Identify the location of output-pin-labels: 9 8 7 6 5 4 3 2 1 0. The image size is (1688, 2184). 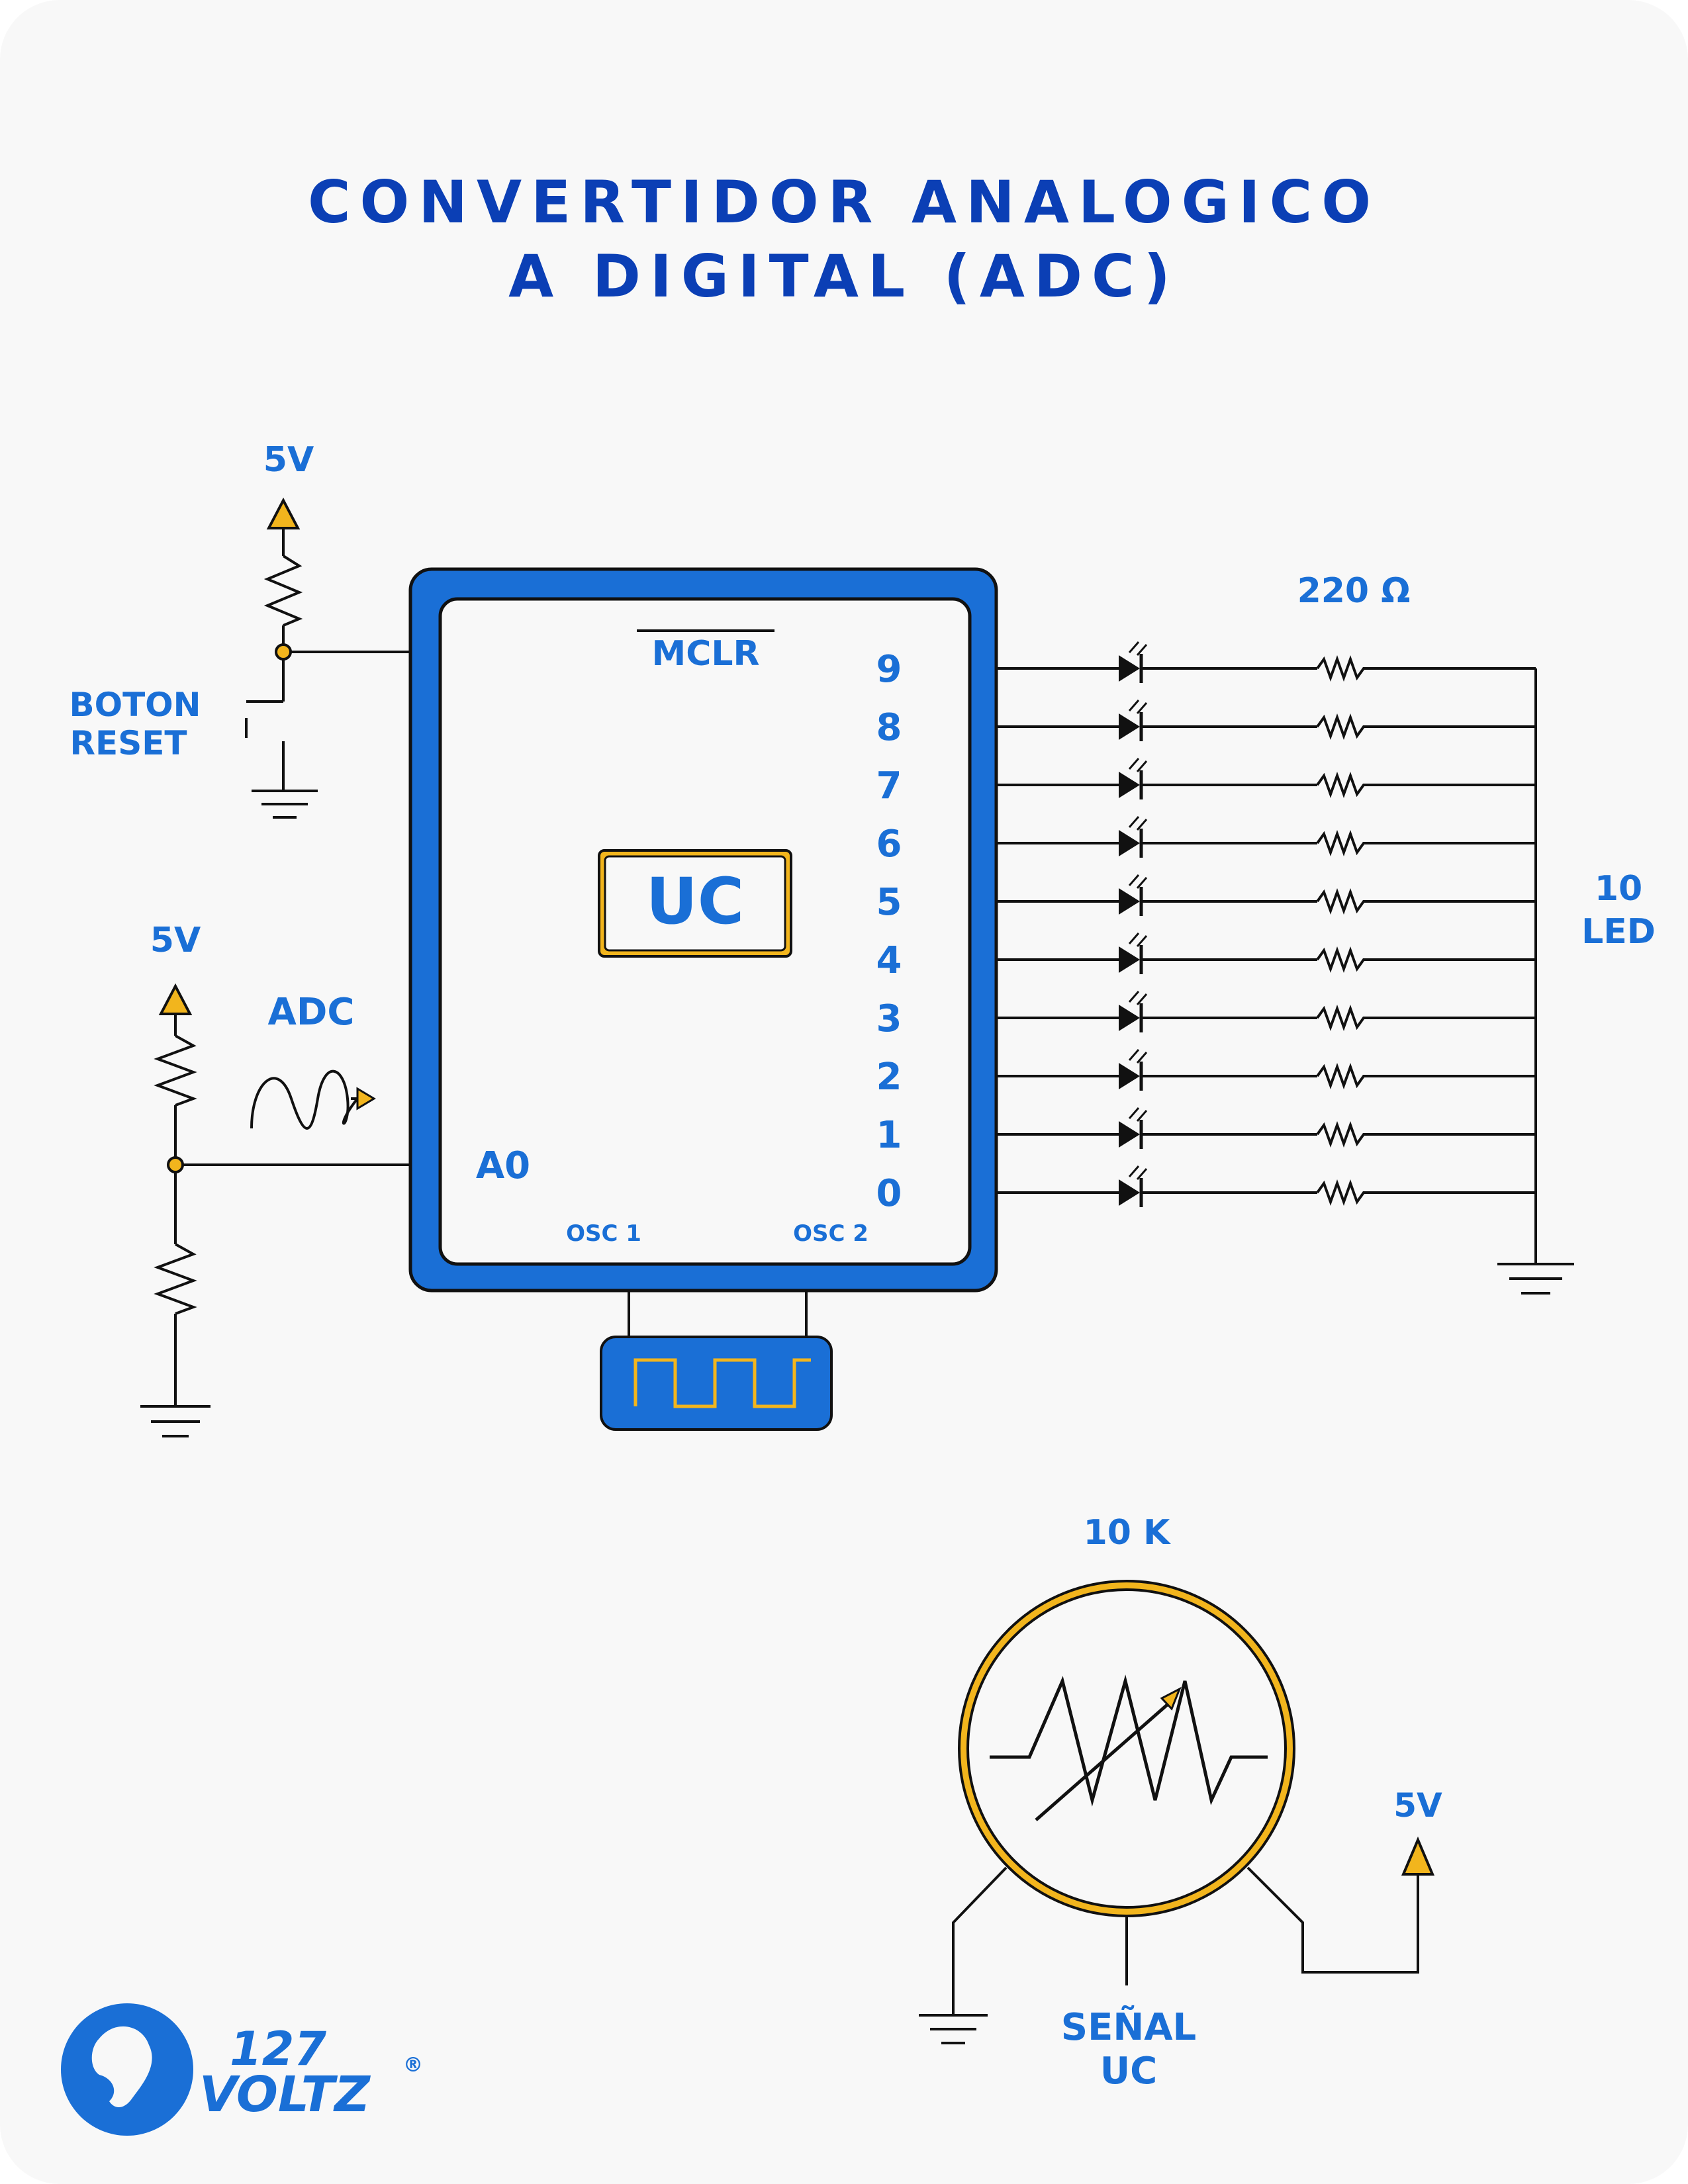
(889, 931).